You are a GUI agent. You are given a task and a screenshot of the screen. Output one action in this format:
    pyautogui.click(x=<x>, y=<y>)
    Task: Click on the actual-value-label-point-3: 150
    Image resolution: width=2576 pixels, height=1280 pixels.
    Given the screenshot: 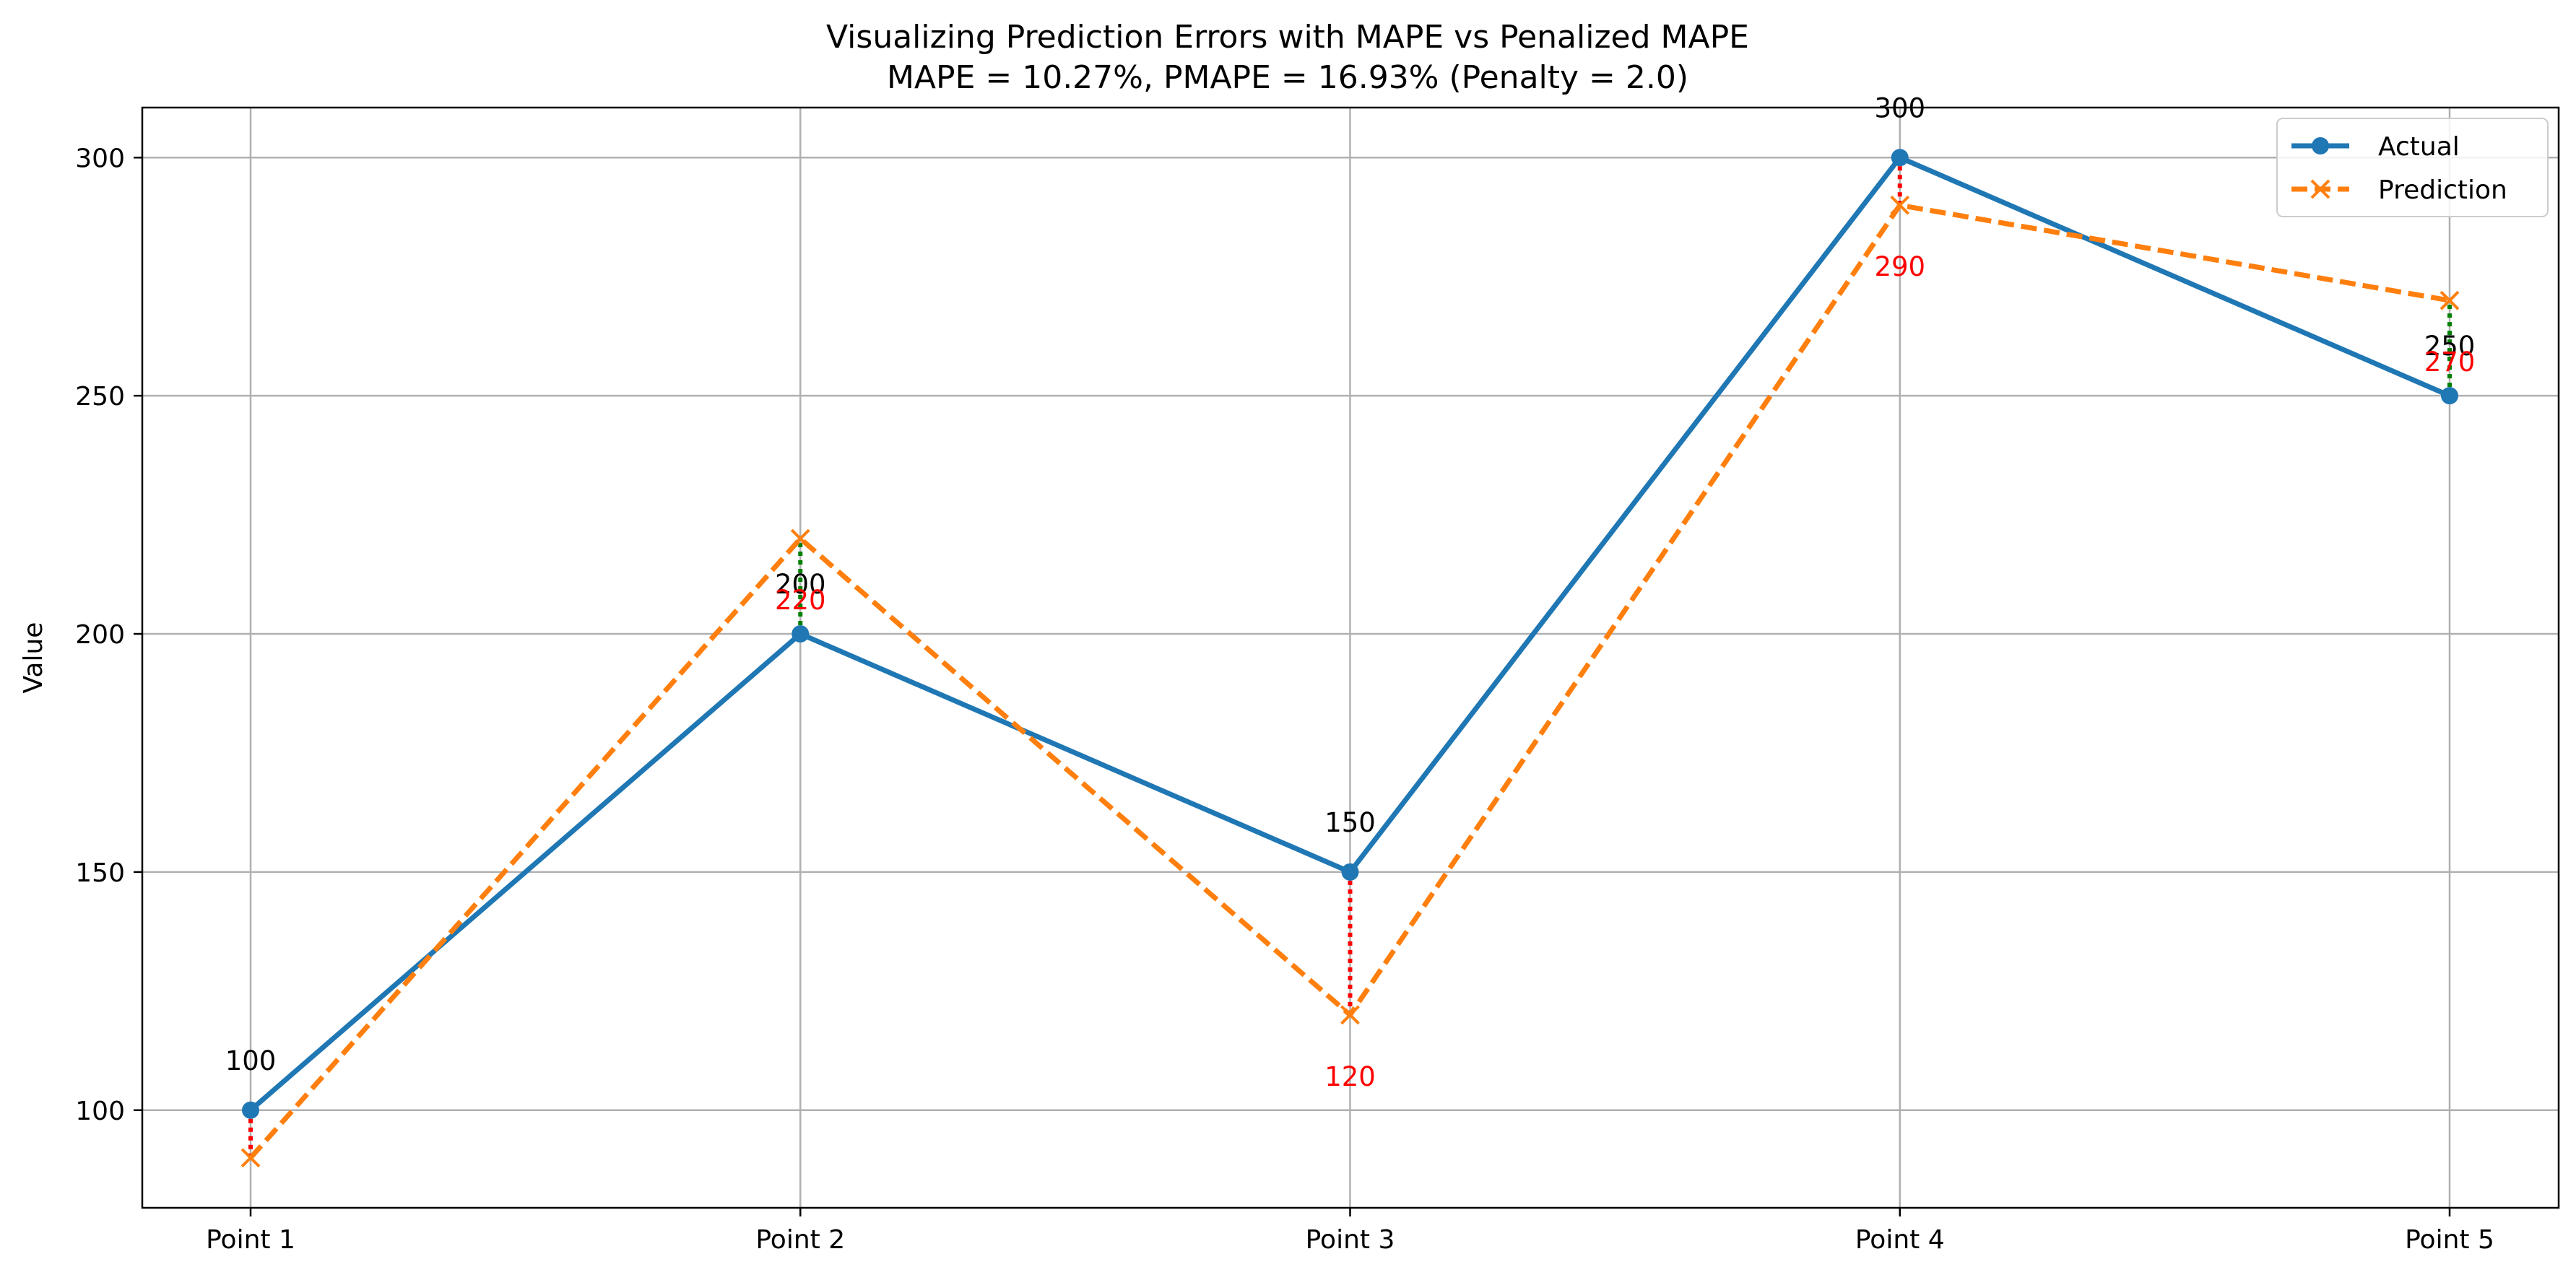 What is the action you would take?
    pyautogui.click(x=1350, y=822)
    